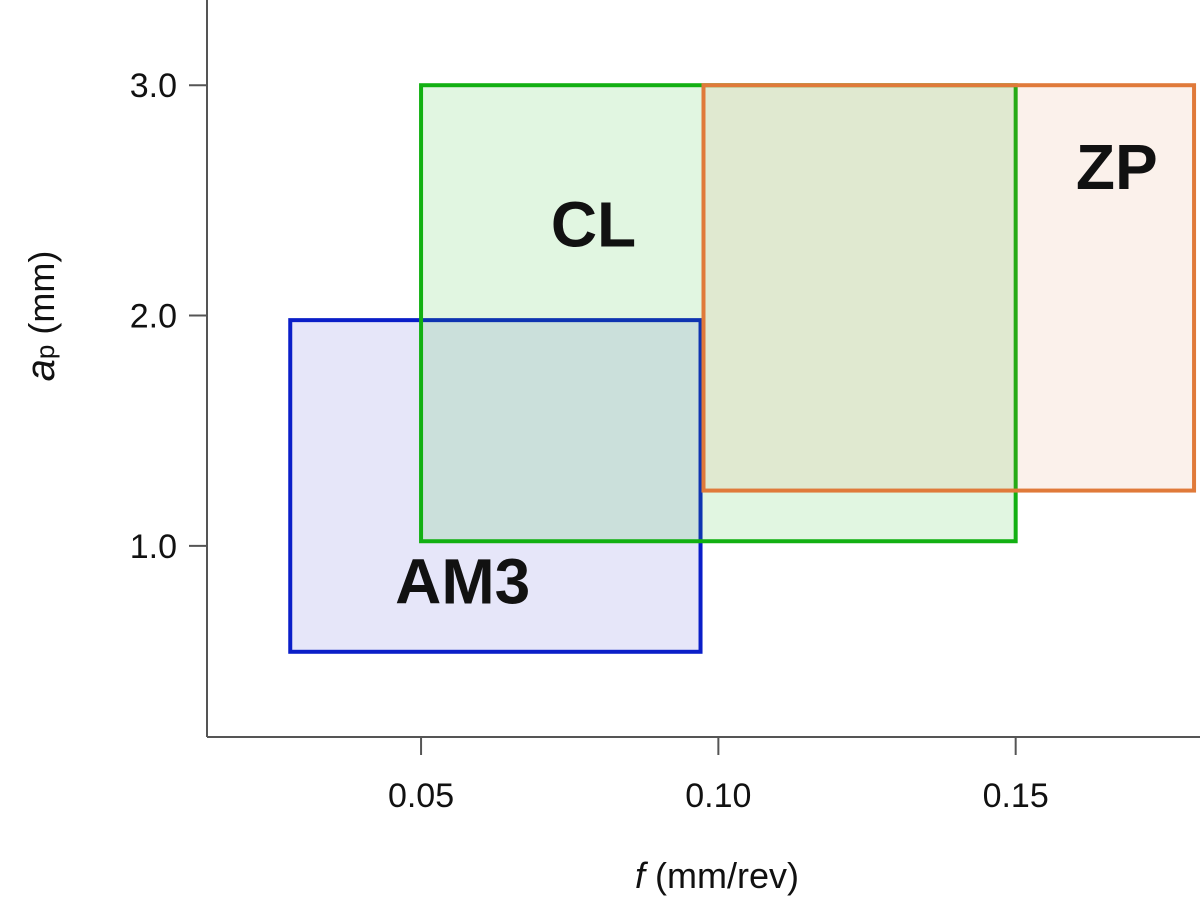 This screenshot has width=1200, height=914. I want to click on y-axis-label: ap (mm), so click(41, 316).